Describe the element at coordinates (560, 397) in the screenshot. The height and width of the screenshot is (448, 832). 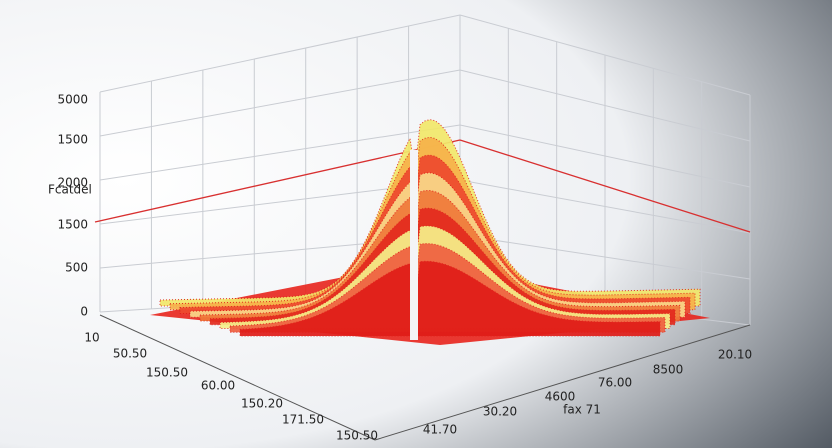
I see `y-tick-label: 4600` at that location.